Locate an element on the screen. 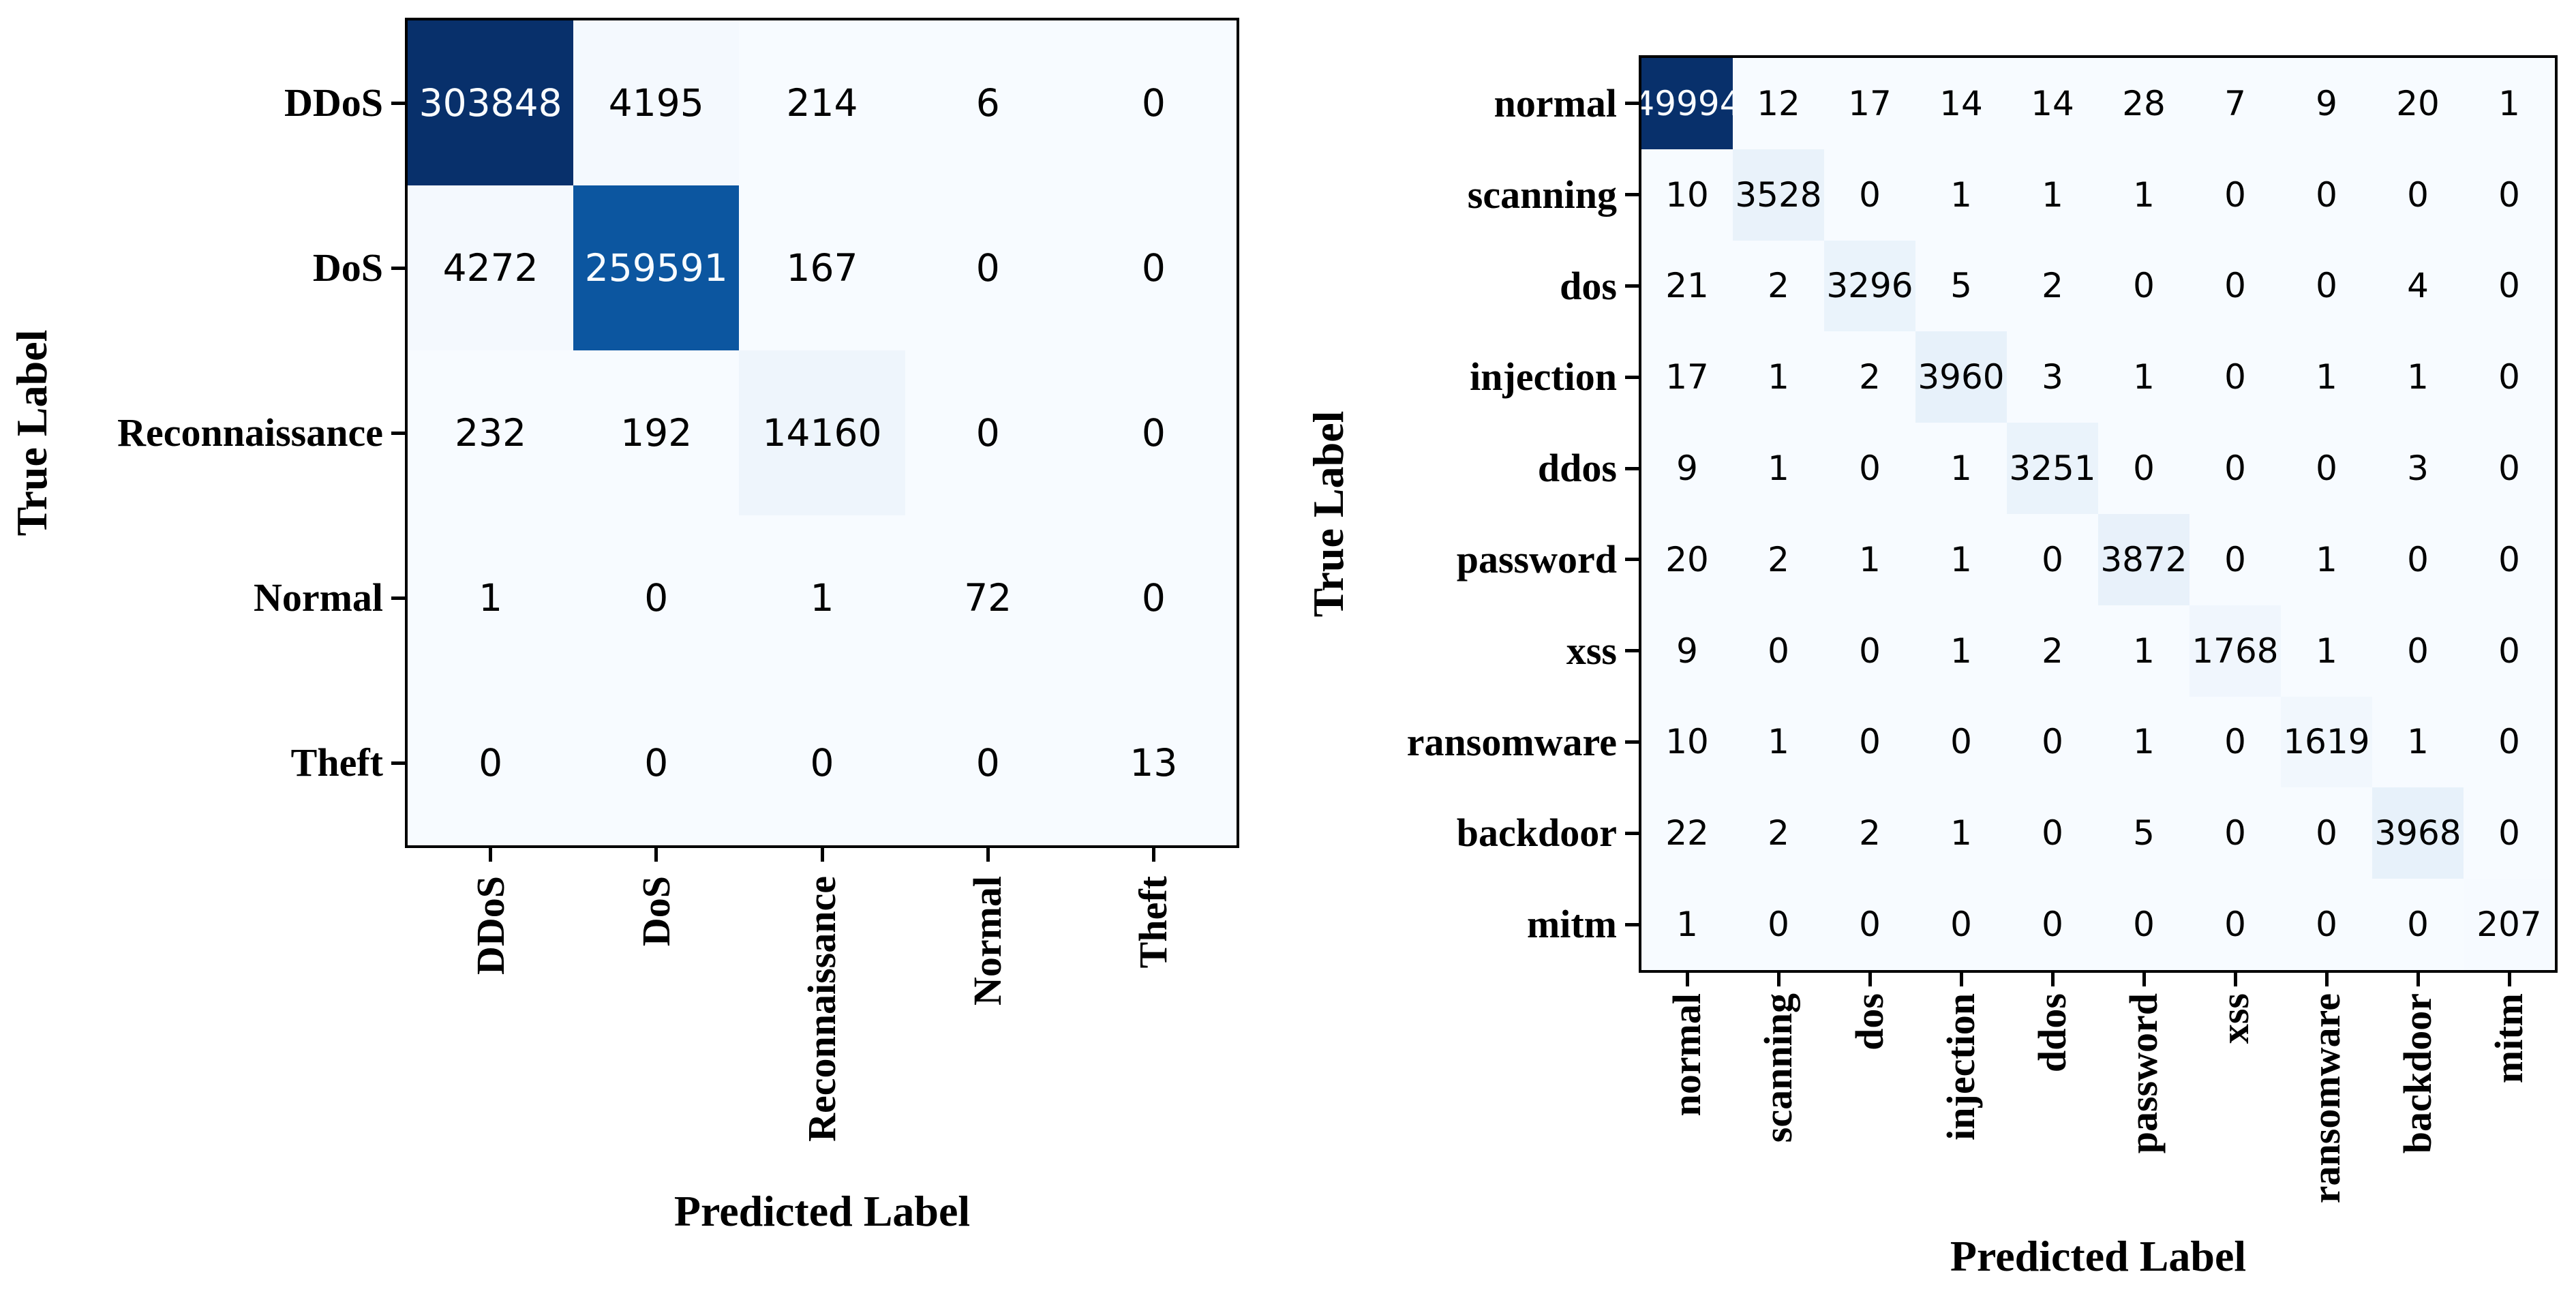 Image resolution: width=2576 pixels, height=1315 pixels. cell-value: 167 is located at coordinates (822, 268).